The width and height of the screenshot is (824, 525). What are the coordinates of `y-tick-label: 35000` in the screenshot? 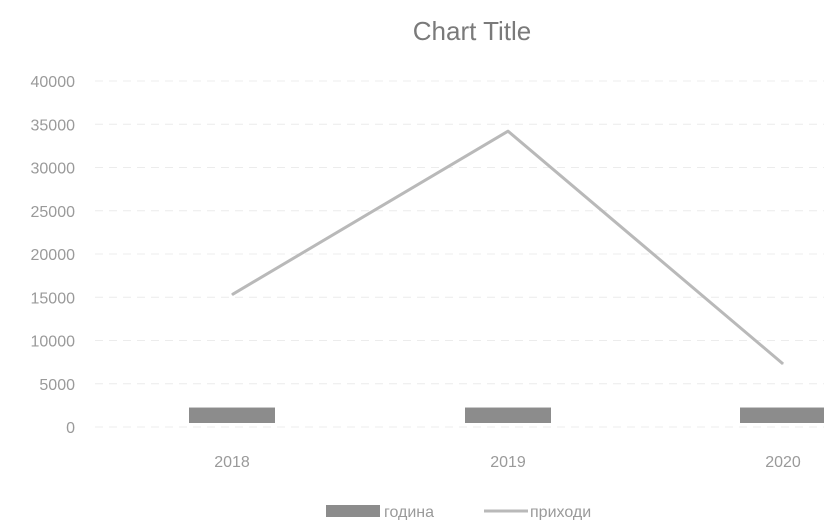 It's located at (53, 125).